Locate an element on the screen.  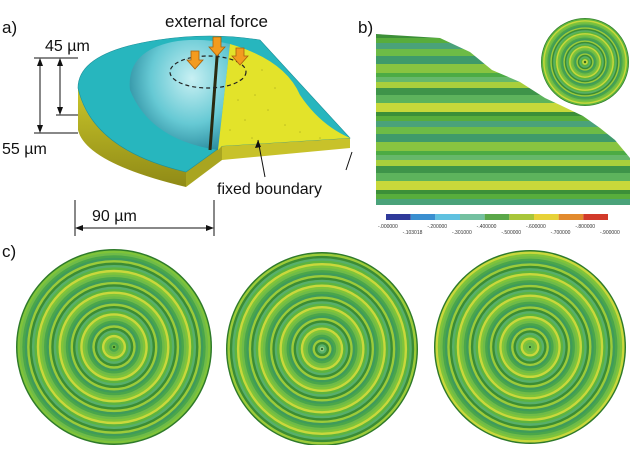
colorbar-tick-label: -.500000 is located at coordinates (511, 233).